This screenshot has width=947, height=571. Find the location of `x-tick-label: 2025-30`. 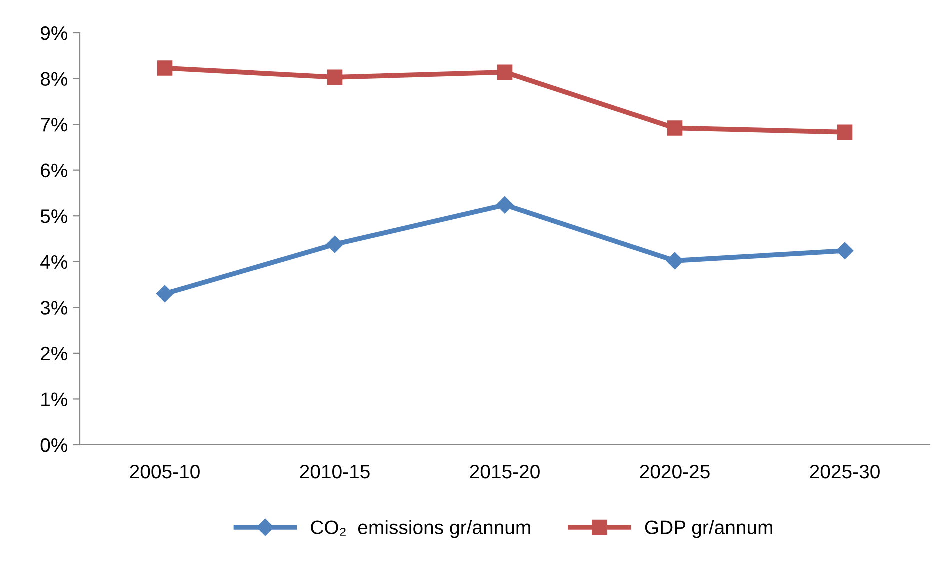

x-tick-label: 2025-30 is located at coordinates (845, 471).